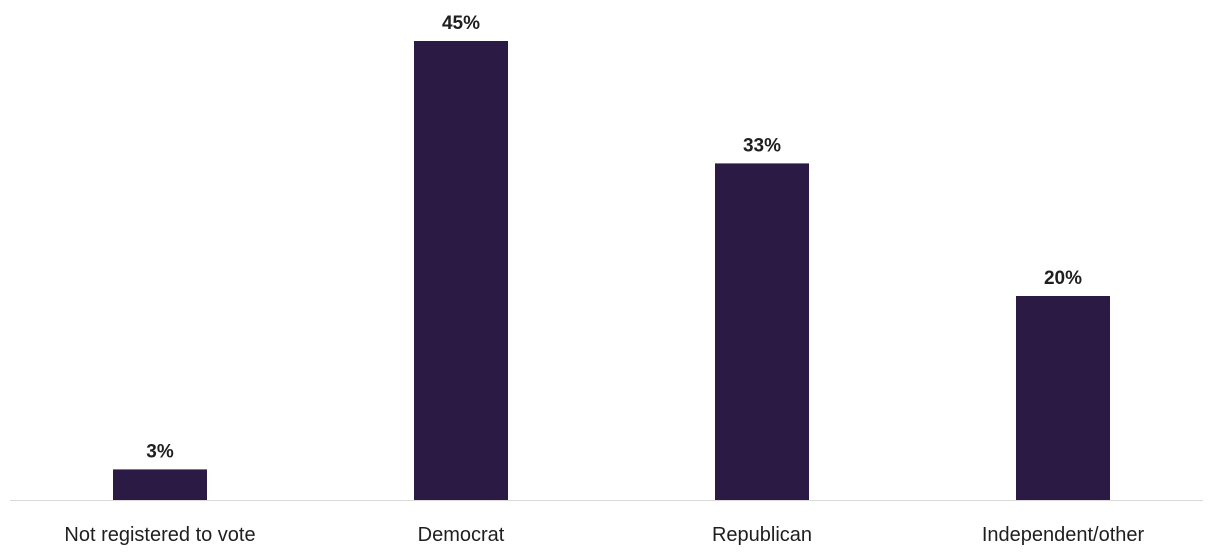 The width and height of the screenshot is (1211, 552). Describe the element at coordinates (160, 484) in the screenshot. I see `bar-not-registered-to-vote` at that location.